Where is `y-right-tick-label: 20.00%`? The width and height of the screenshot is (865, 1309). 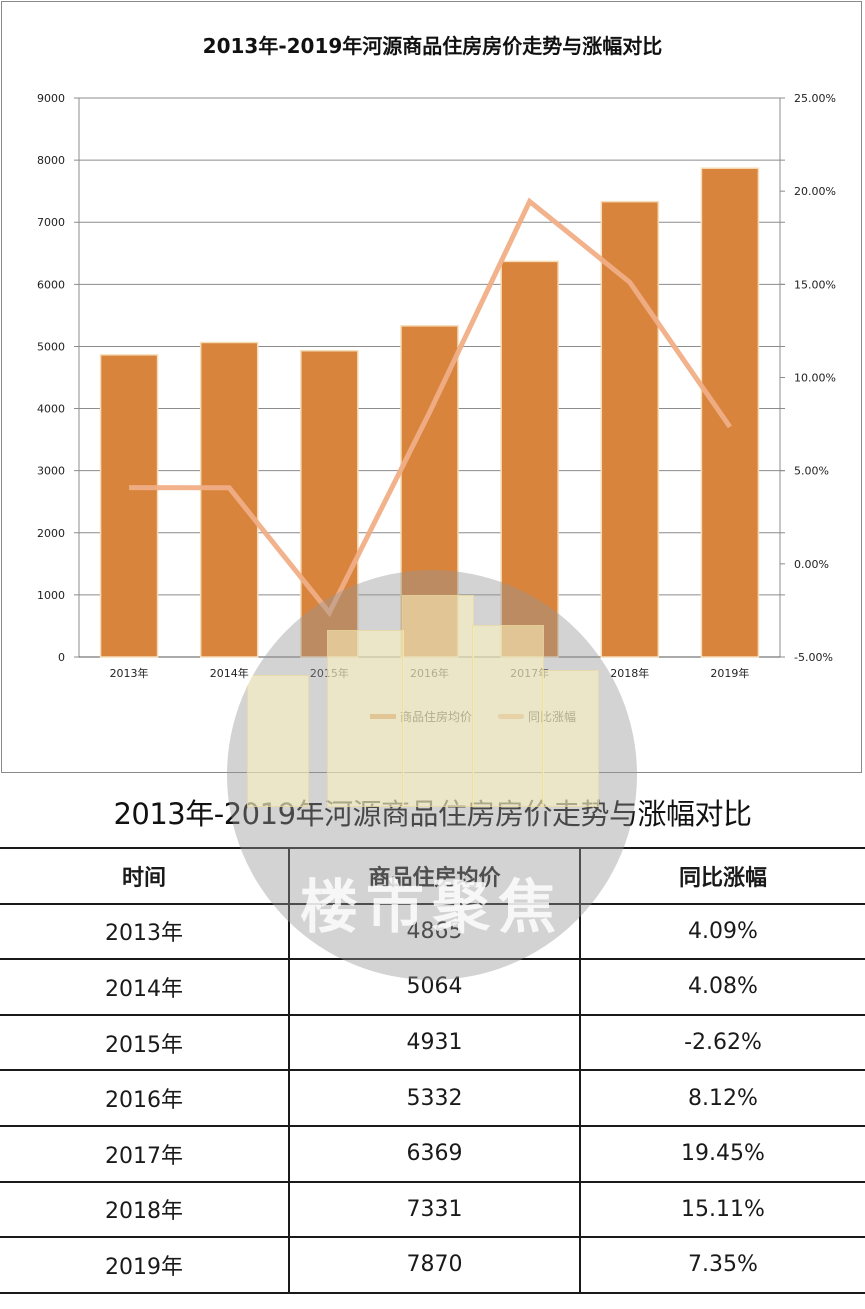 y-right-tick-label: 20.00% is located at coordinates (815, 191).